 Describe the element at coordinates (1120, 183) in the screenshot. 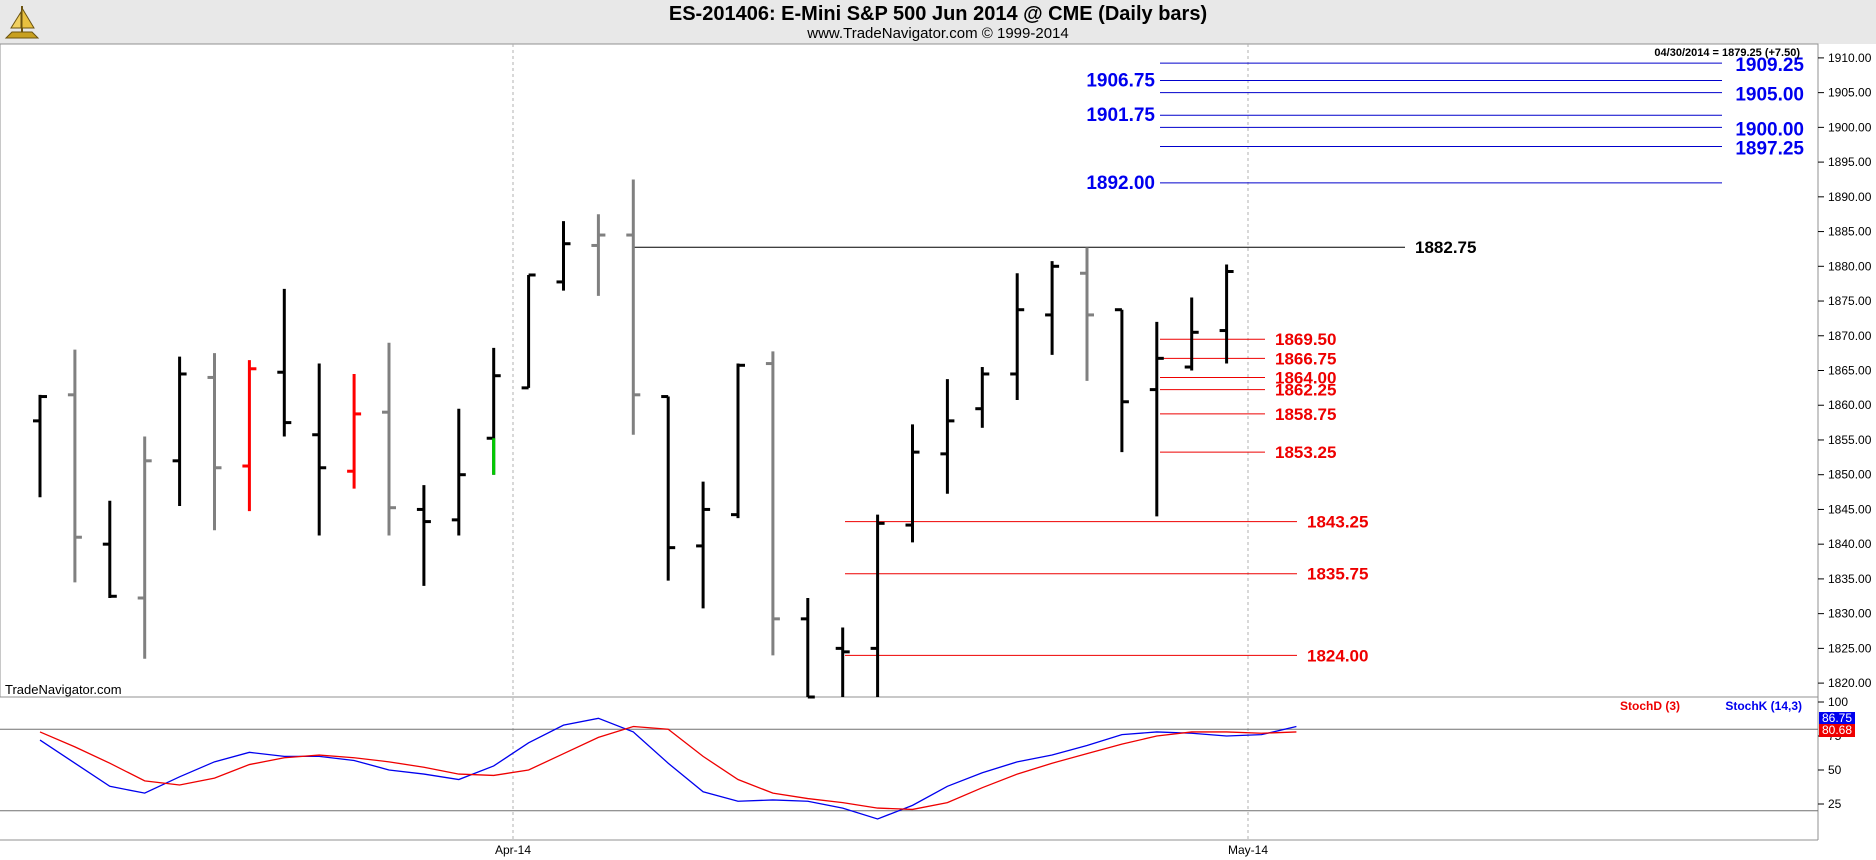

I see `level-label: 1892.00` at that location.